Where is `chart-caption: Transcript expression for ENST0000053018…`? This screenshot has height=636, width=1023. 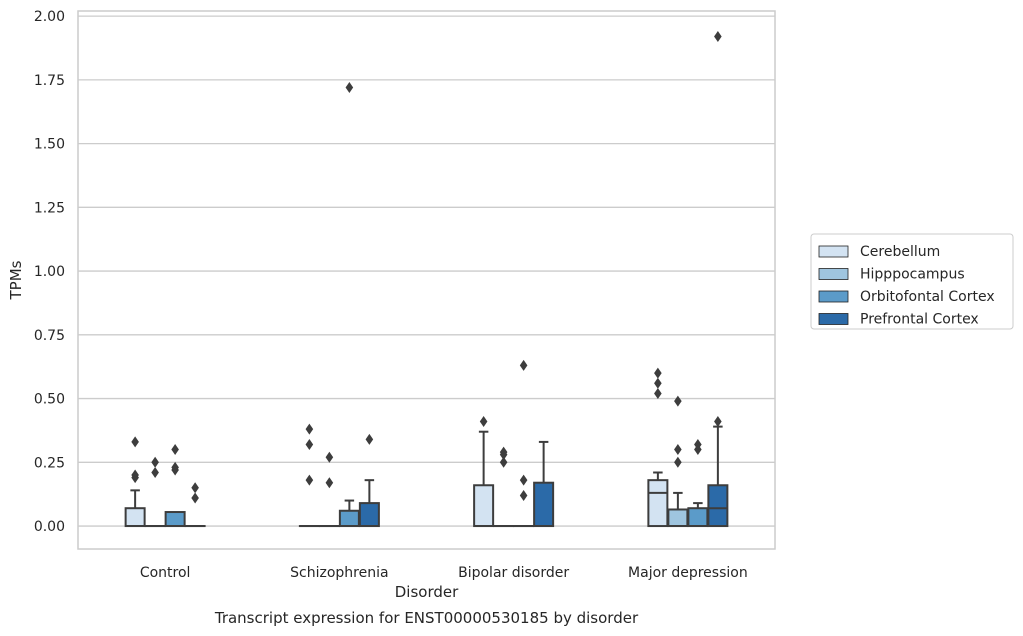
chart-caption: Transcript expression for ENST0000053018… is located at coordinates (426, 618).